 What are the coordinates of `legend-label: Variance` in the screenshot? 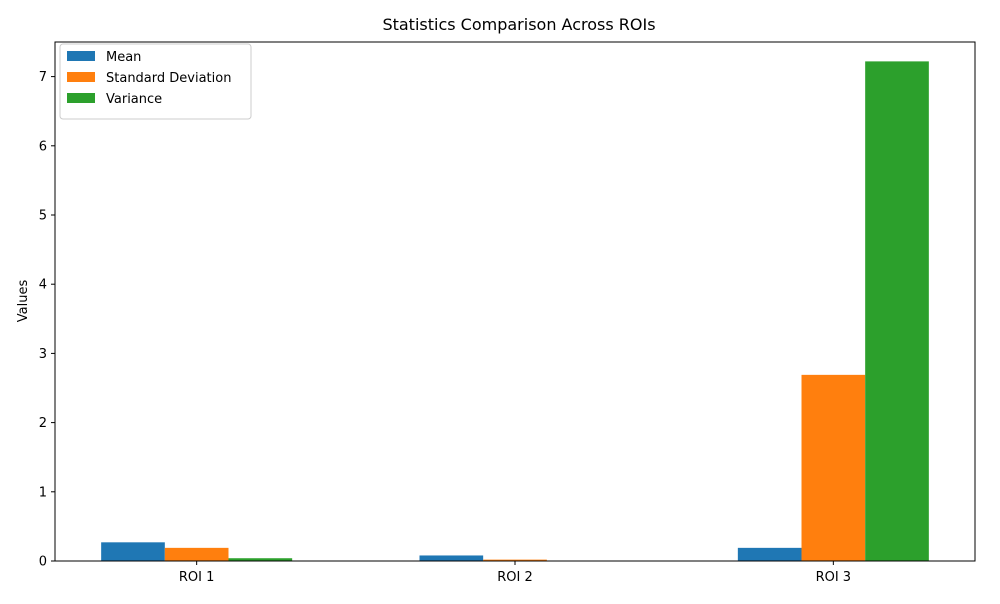 It's located at (134, 99).